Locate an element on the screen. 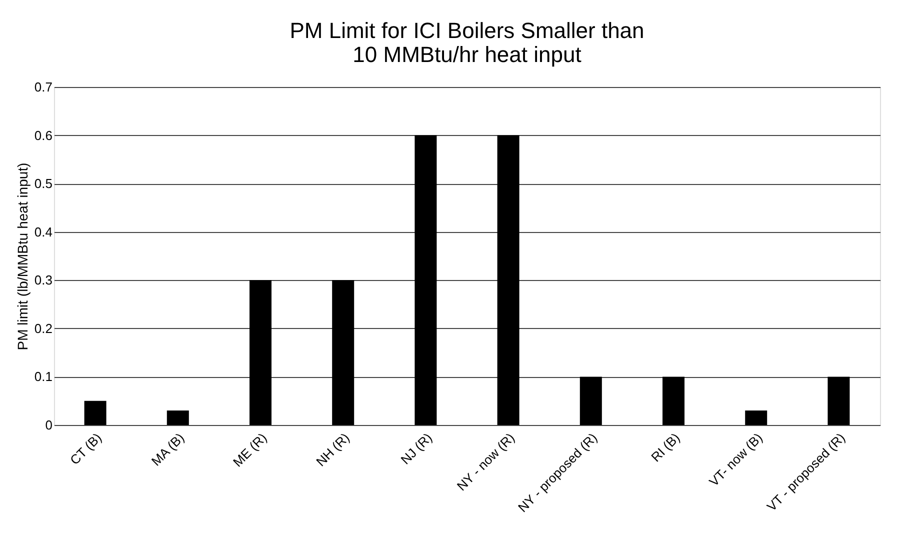 The height and width of the screenshot is (539, 924). text: PM Limit for ICI Boilers Smaller than is located at coordinates (467, 30).